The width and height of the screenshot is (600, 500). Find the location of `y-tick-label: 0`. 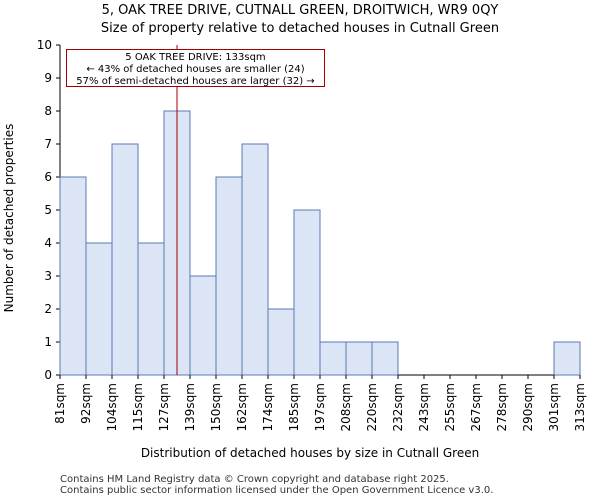

y-tick-label: 0 is located at coordinates (48, 375).